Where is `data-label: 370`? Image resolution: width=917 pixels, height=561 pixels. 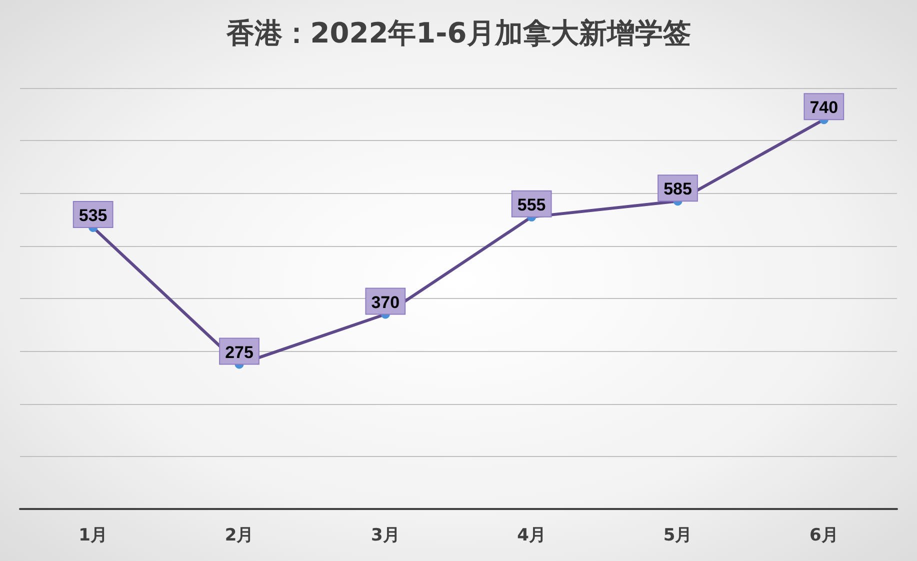 data-label: 370 is located at coordinates (385, 302).